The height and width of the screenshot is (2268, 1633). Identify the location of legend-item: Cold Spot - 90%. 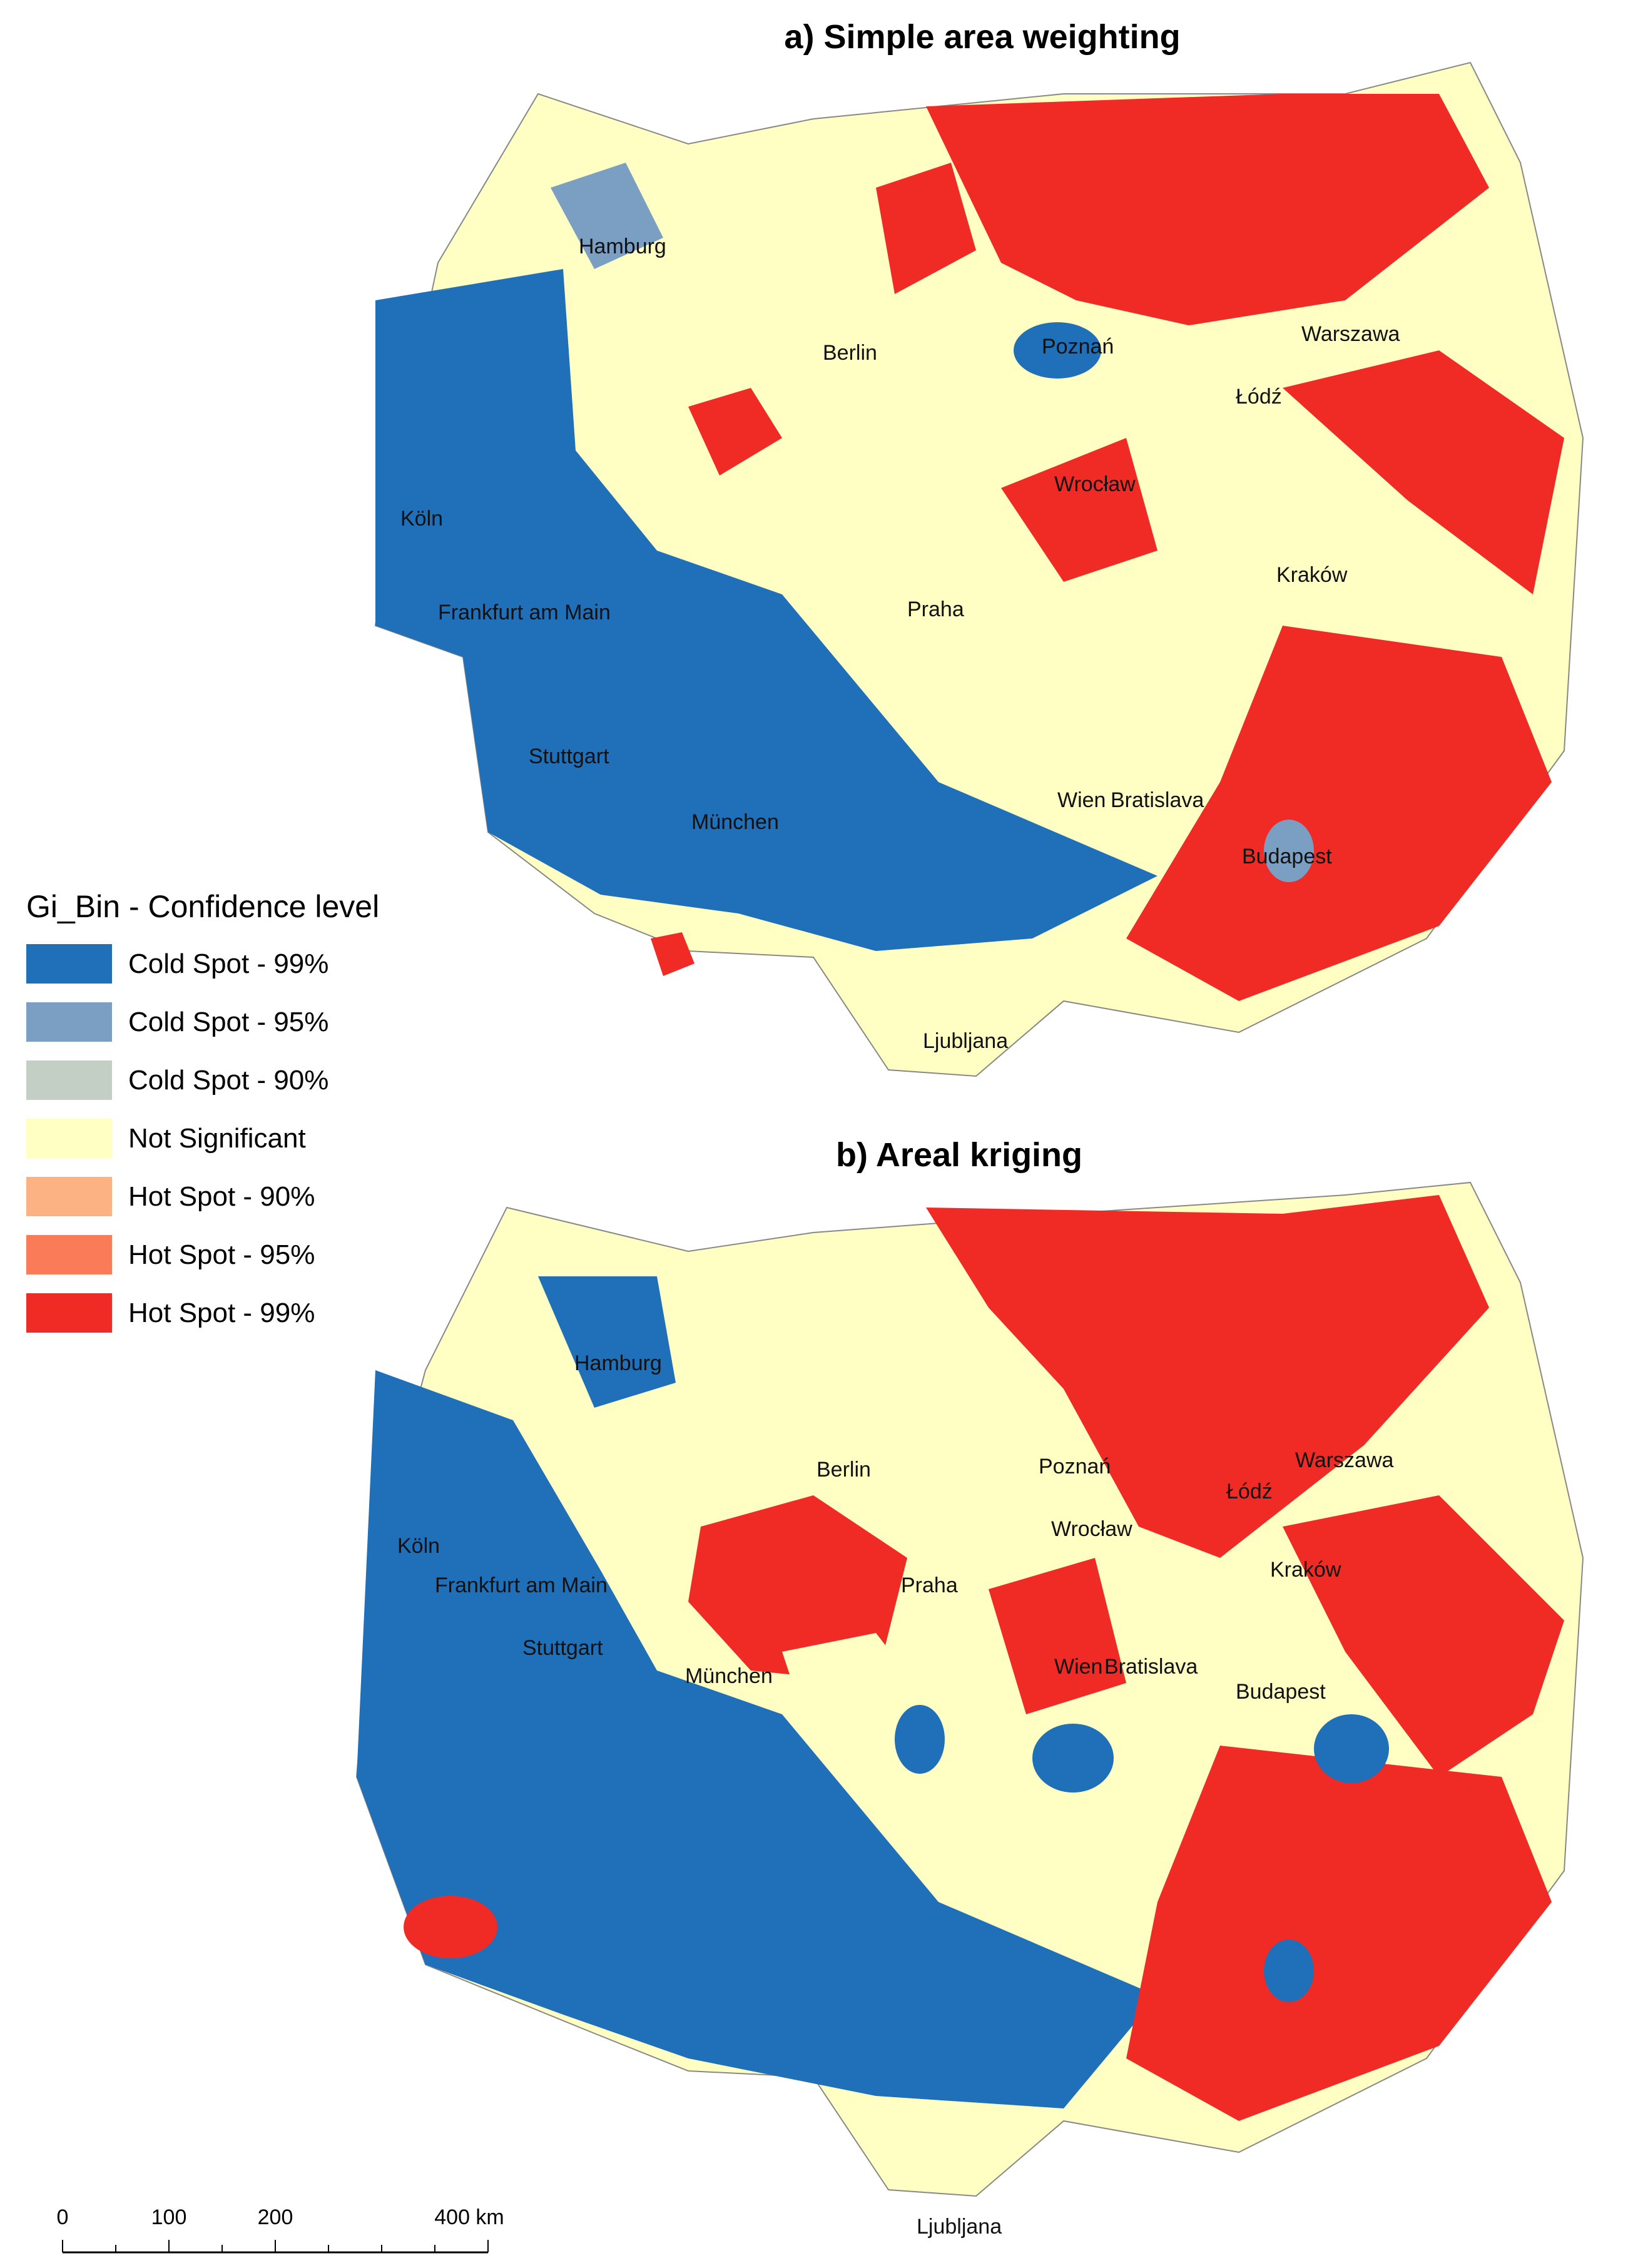
(202, 1080).